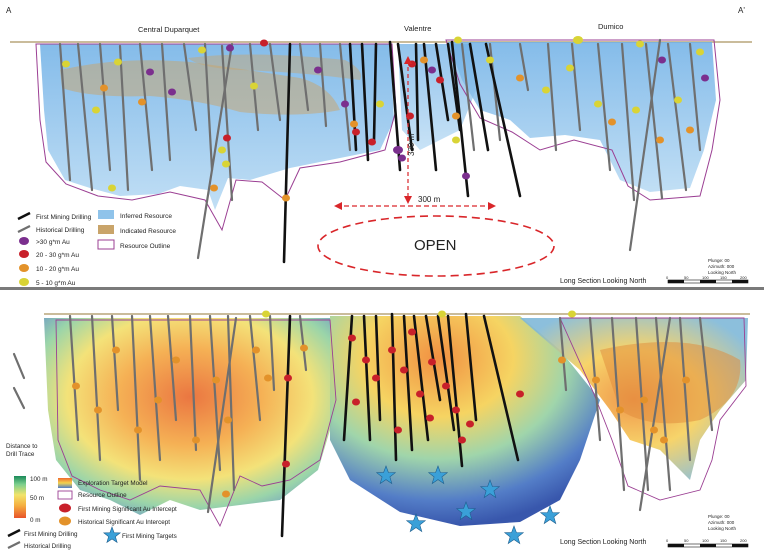  Describe the element at coordinates (603, 281) in the screenshot. I see `top-section-label: Long Section Looking North` at that location.